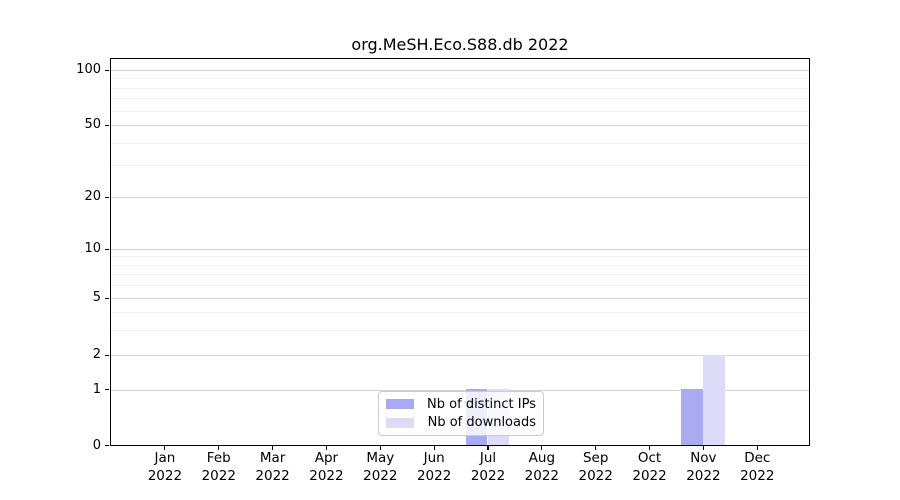 This screenshot has height=500, width=900. What do you see at coordinates (165, 458) in the screenshot?
I see `x-axis-tick-label-line: Jan` at bounding box center [165, 458].